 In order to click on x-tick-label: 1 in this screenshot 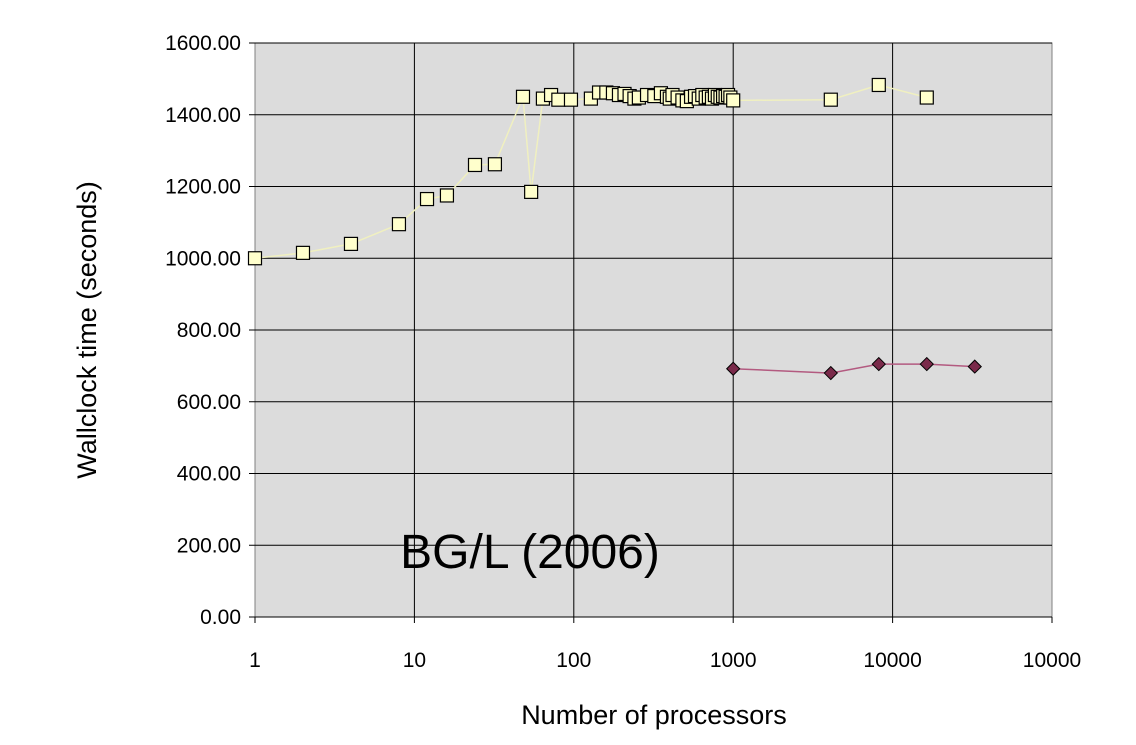, I will do `click(255, 660)`.